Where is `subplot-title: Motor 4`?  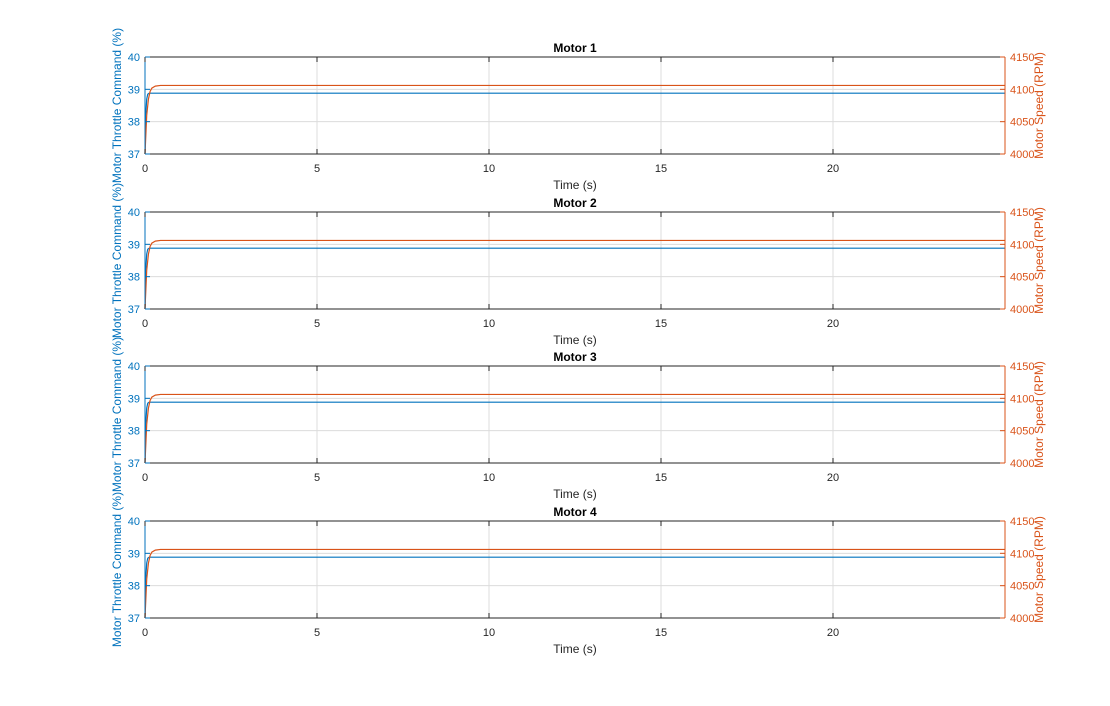
subplot-title: Motor 4 is located at coordinates (575, 512).